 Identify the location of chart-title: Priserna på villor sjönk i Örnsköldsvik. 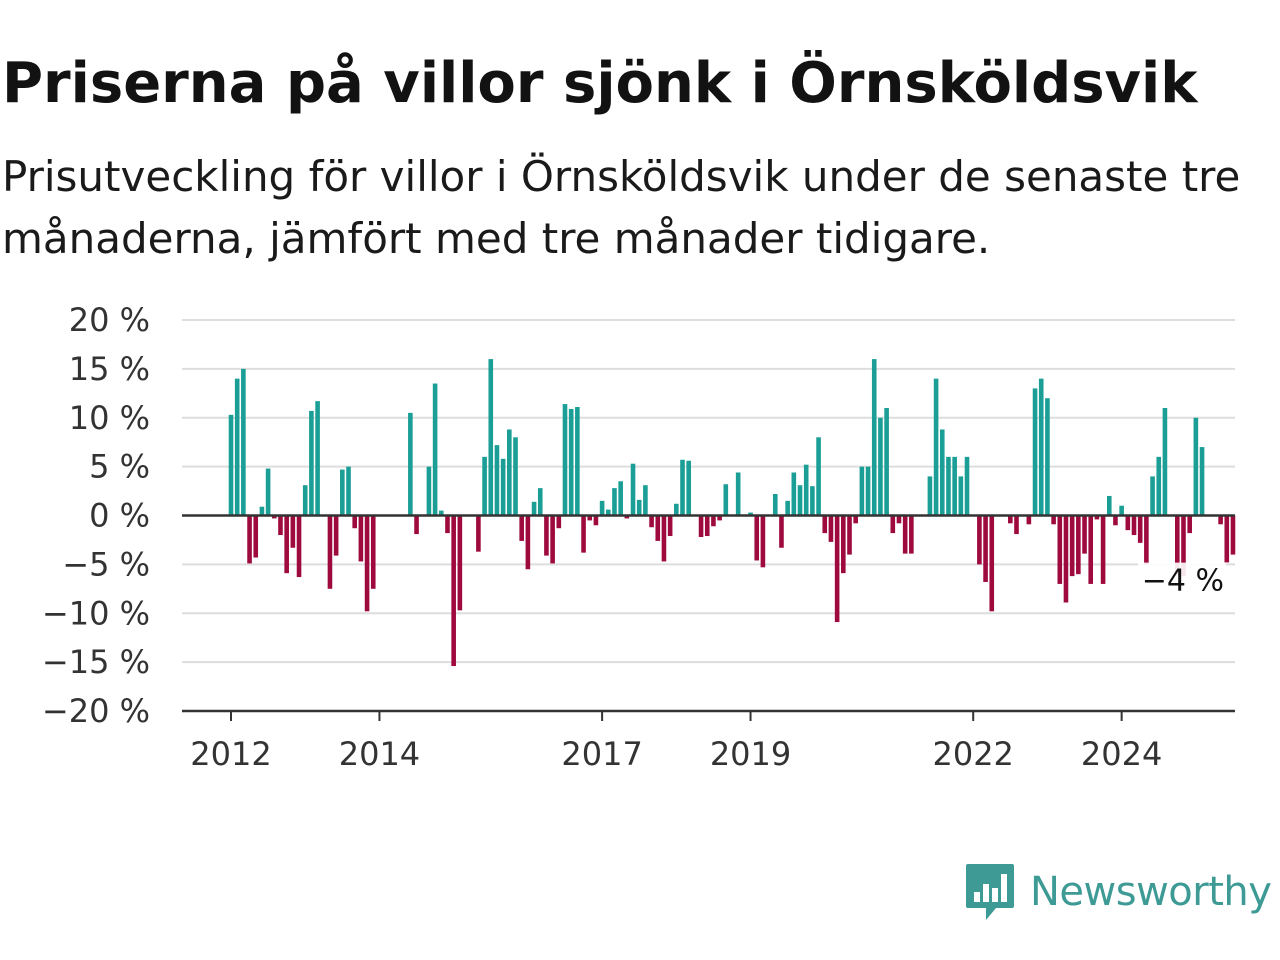
(600, 83).